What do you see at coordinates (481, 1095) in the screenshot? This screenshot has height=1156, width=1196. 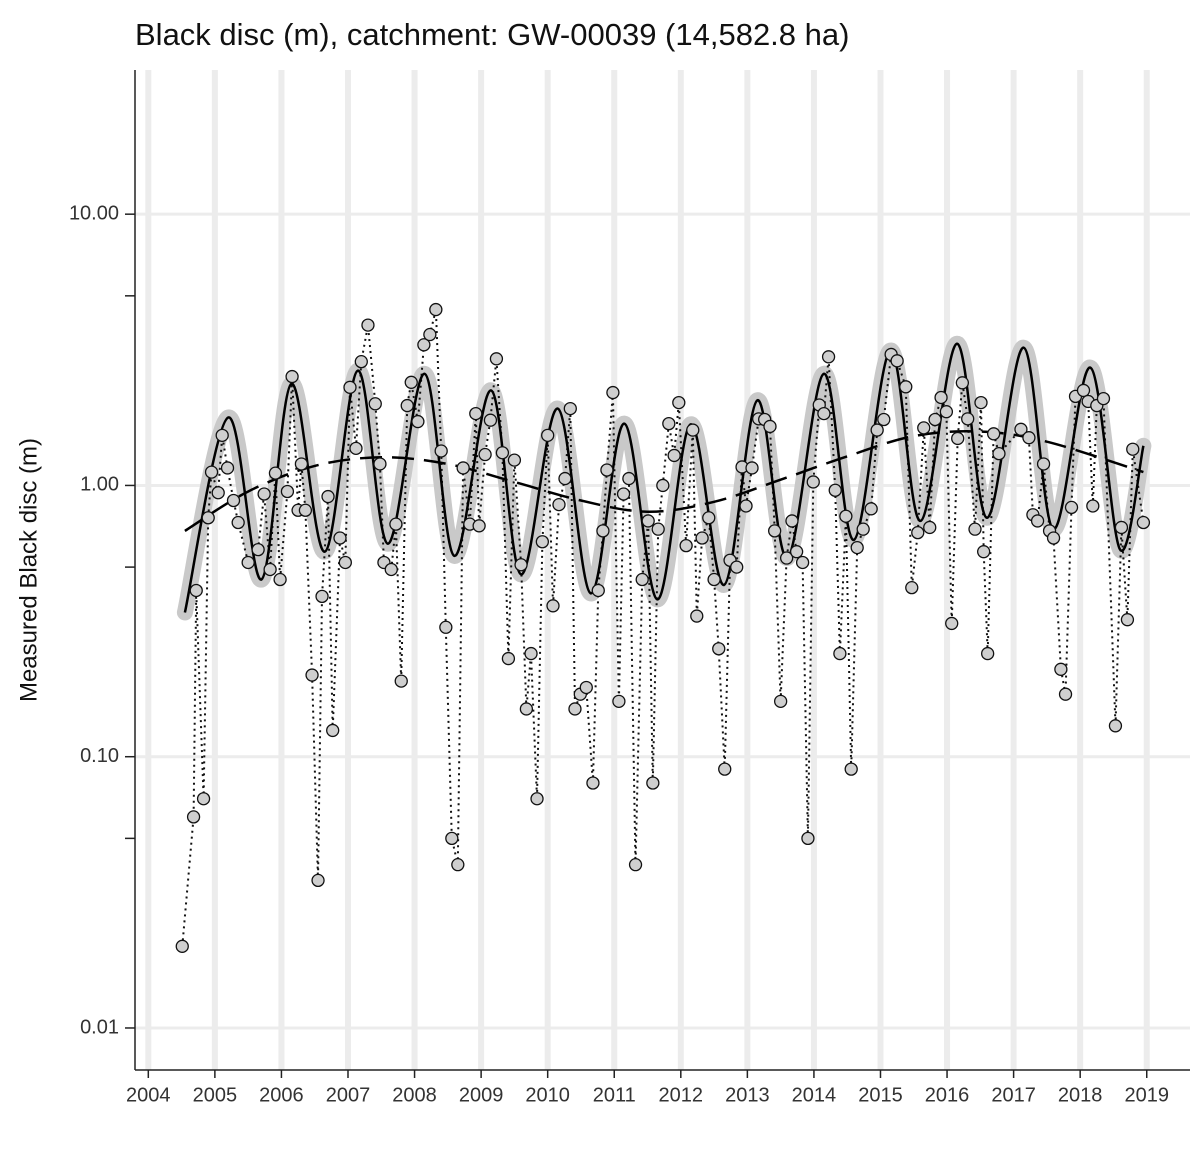 I see `x-tick-label: 2009` at bounding box center [481, 1095].